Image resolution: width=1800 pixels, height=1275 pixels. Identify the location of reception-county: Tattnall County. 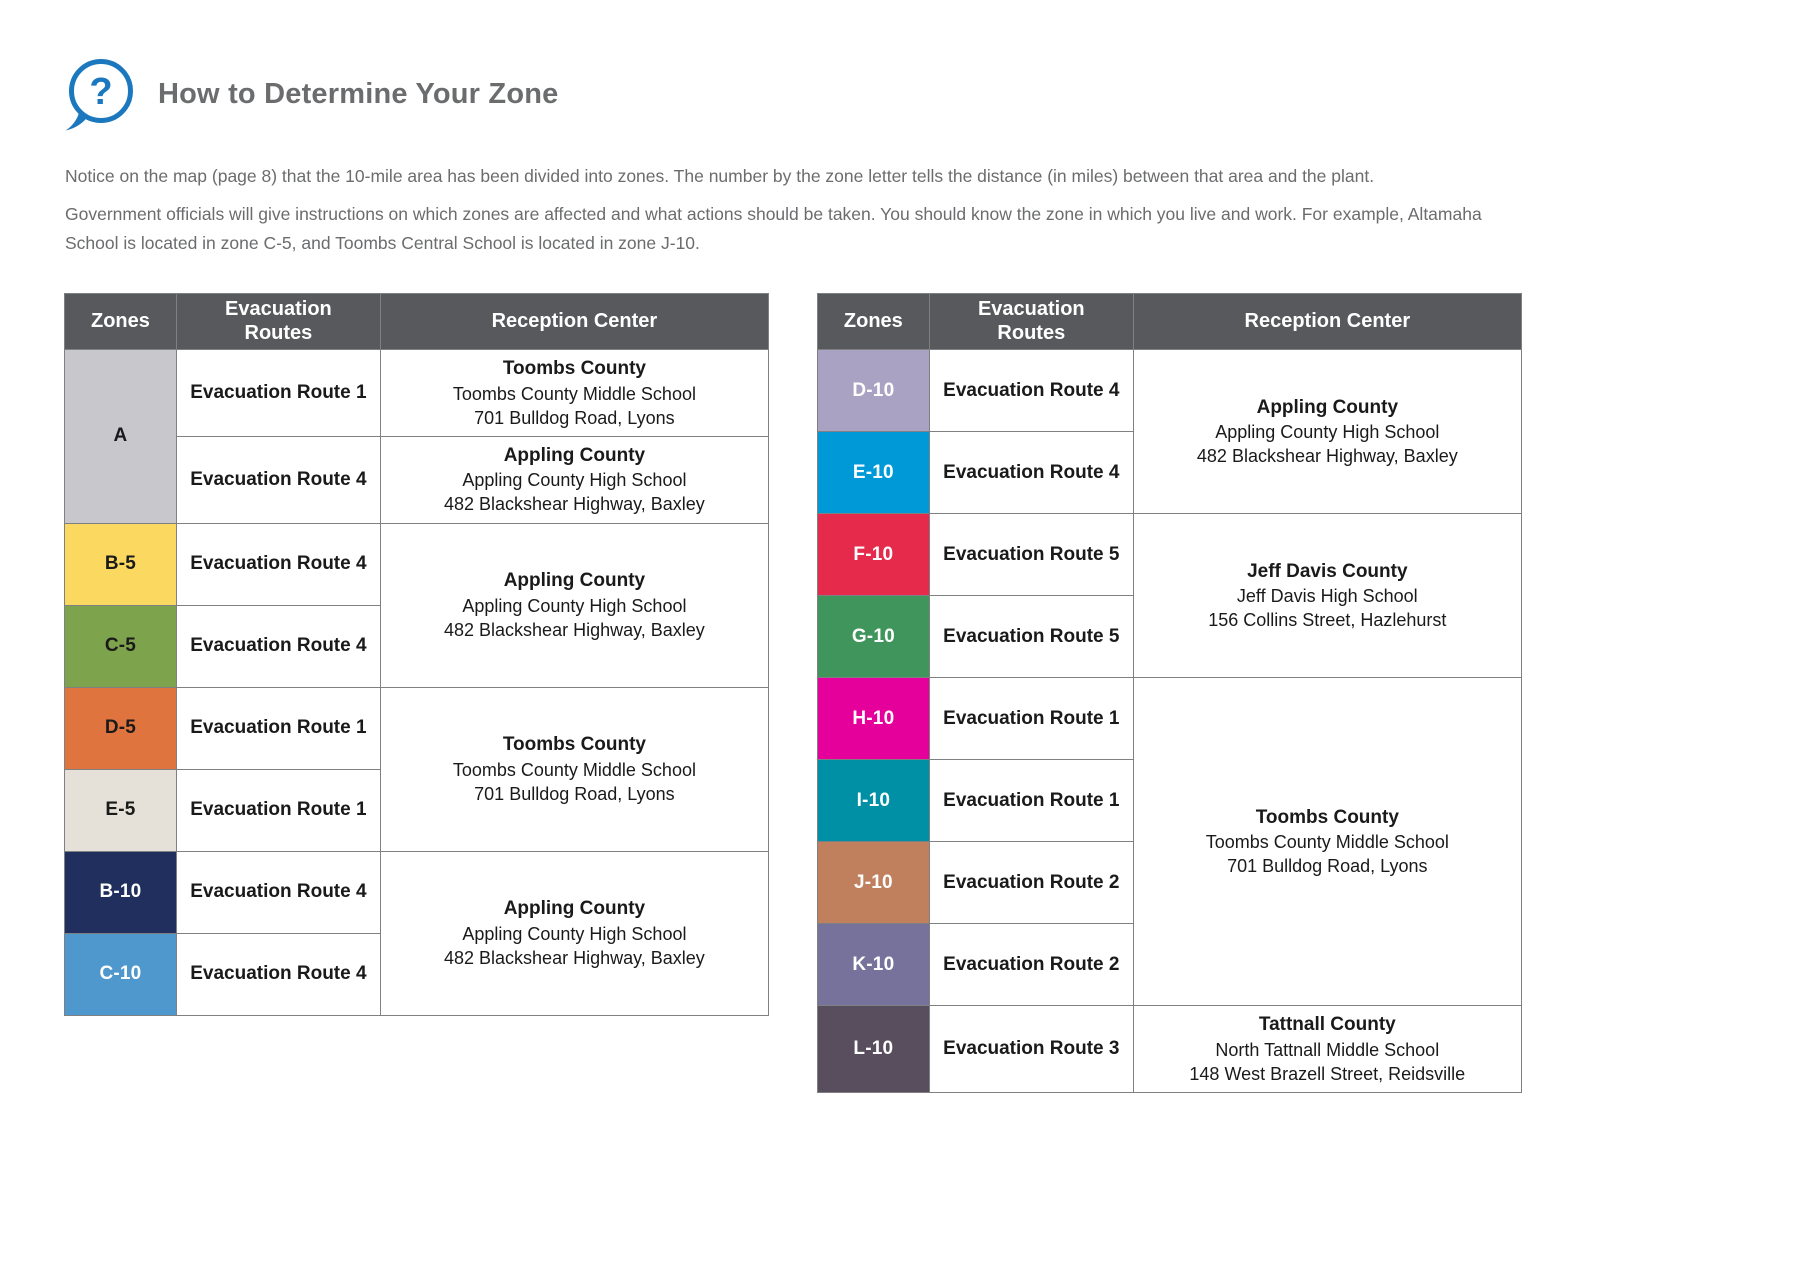
(1327, 1025).